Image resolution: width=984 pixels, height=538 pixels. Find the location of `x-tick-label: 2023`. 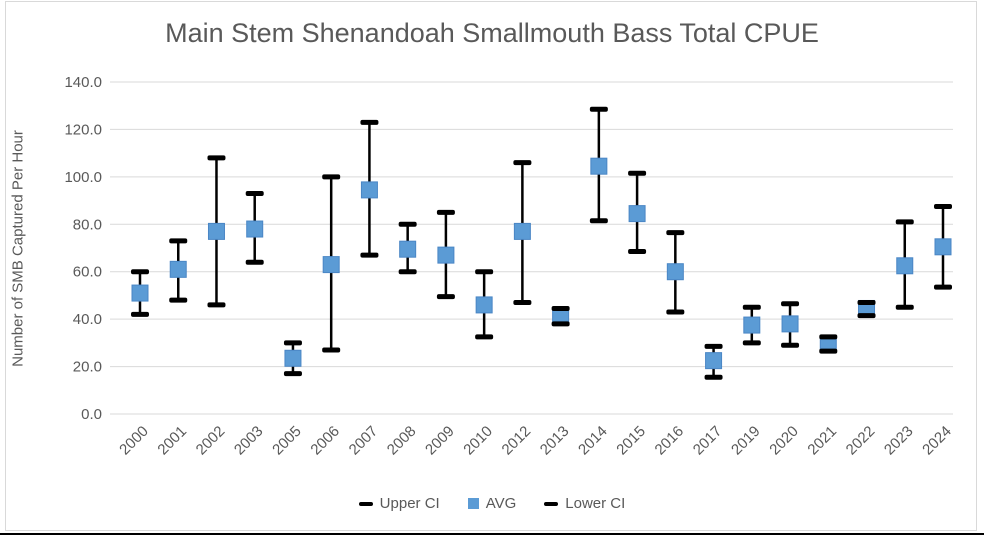

x-tick-label: 2023 is located at coordinates (899, 441).